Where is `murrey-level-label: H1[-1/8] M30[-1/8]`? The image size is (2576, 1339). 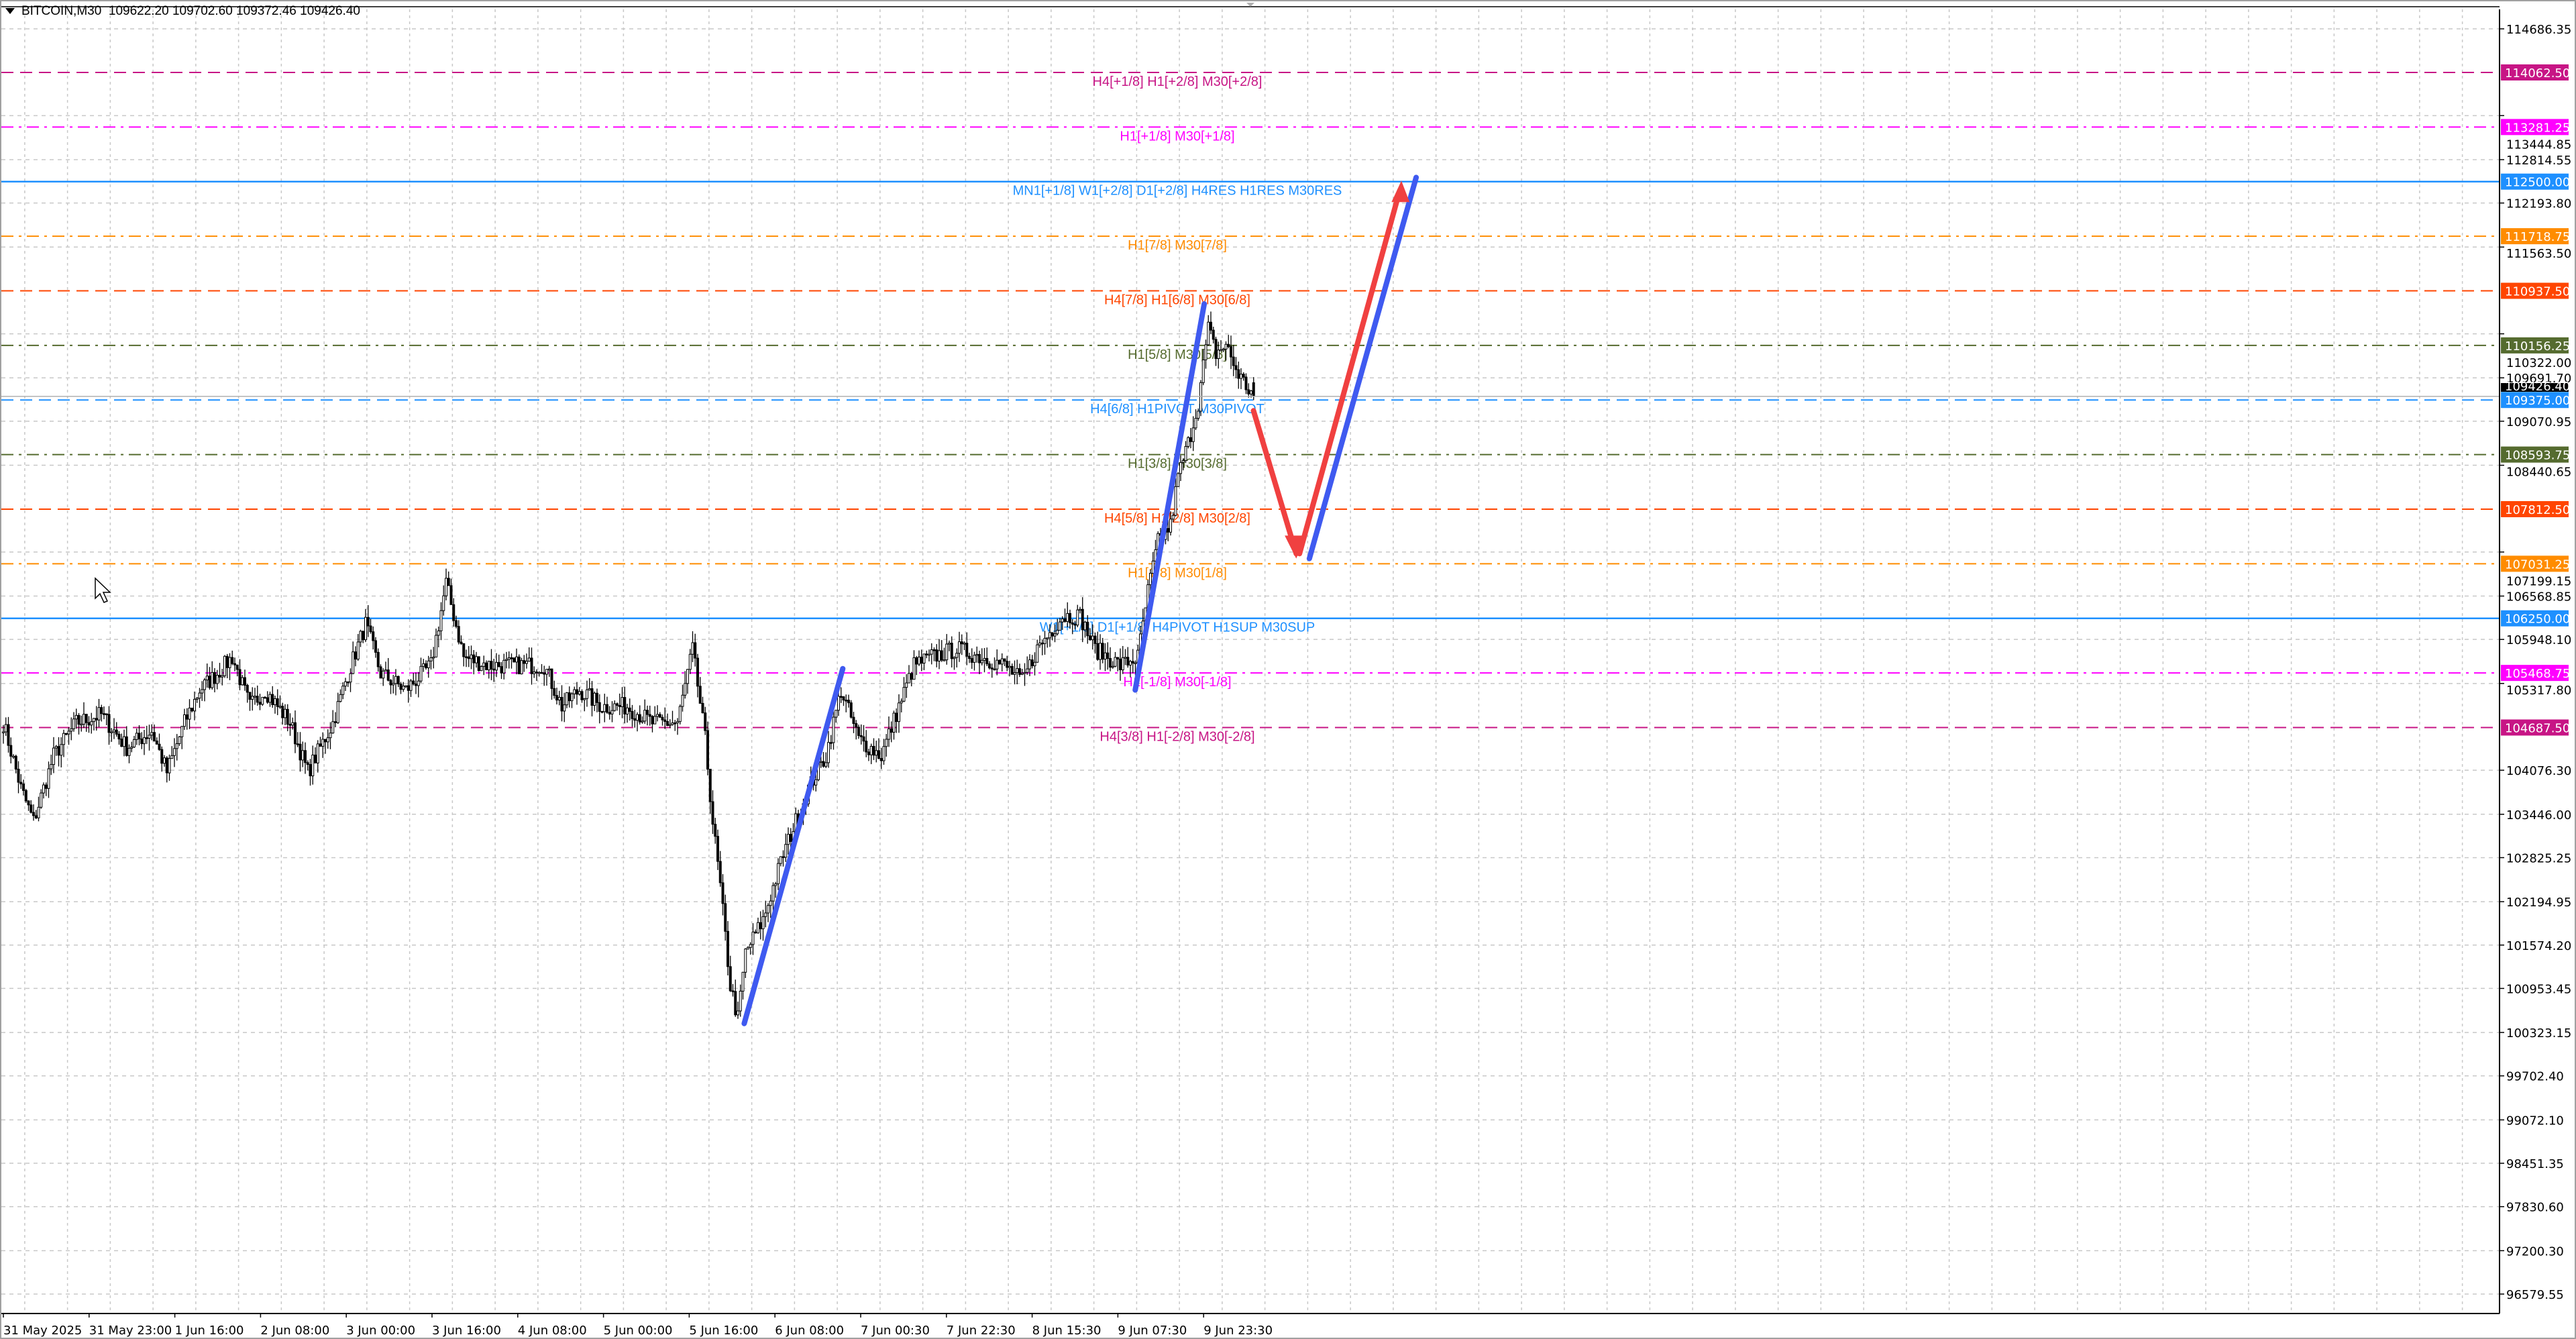
murrey-level-label: H1[-1/8] M30[-1/8] is located at coordinates (1177, 682).